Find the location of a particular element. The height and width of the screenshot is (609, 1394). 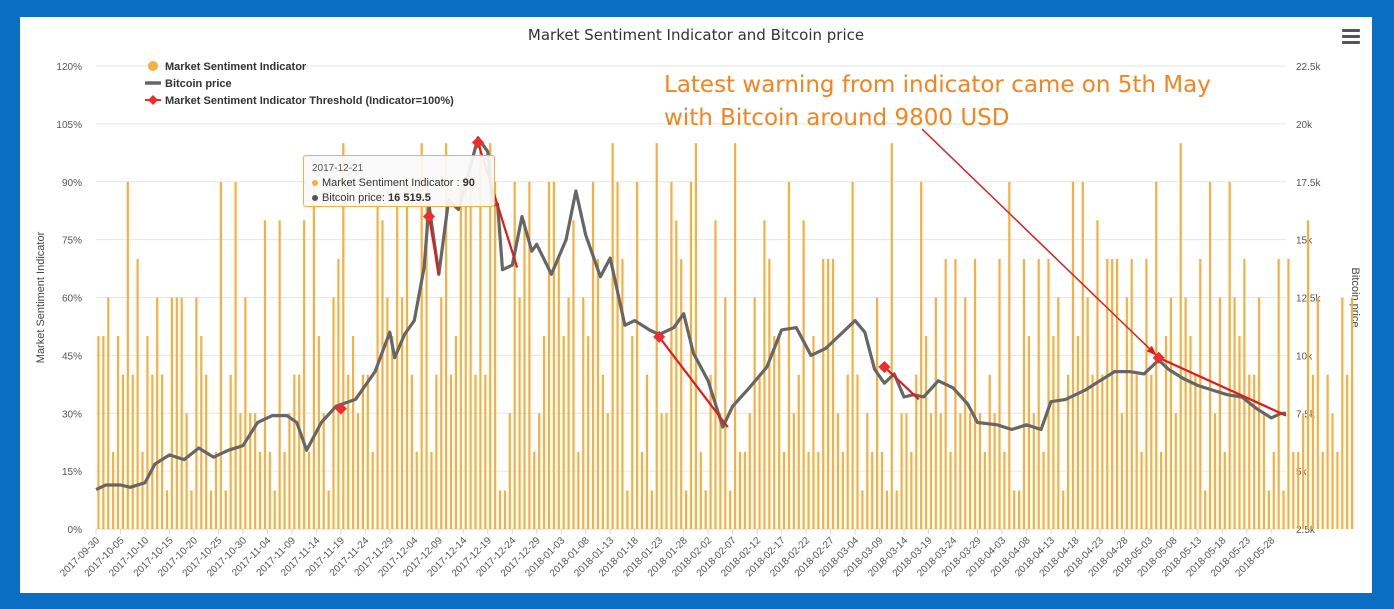

tooltip-price-value: 16 519.5 is located at coordinates (409, 198).